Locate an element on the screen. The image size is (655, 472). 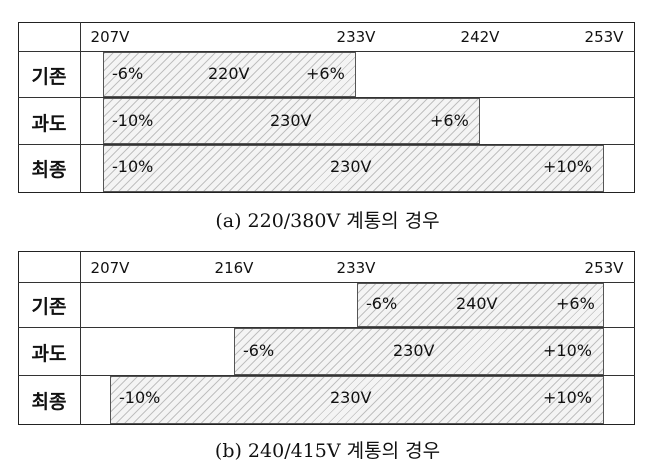
panel-a-range-band-existing is located at coordinates (229, 74).